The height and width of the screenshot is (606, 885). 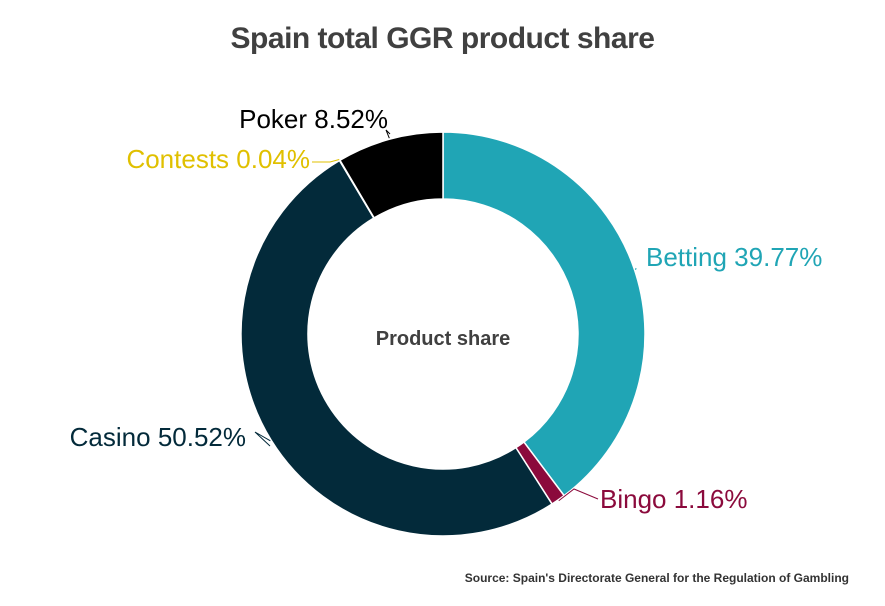 What do you see at coordinates (218, 159) in the screenshot?
I see `slice-label-contests: Contests 0.04%` at bounding box center [218, 159].